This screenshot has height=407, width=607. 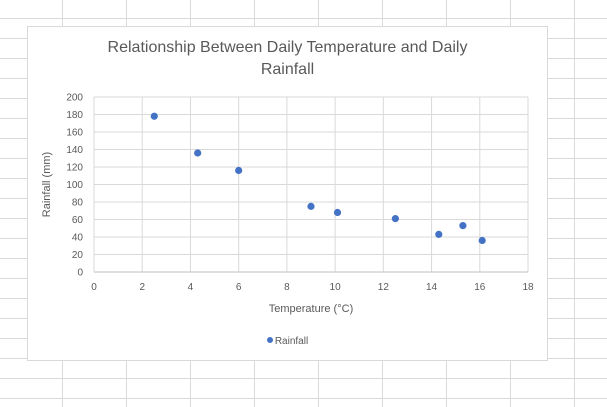 What do you see at coordinates (78, 238) in the screenshot?
I see `y-tick-label: 40` at bounding box center [78, 238].